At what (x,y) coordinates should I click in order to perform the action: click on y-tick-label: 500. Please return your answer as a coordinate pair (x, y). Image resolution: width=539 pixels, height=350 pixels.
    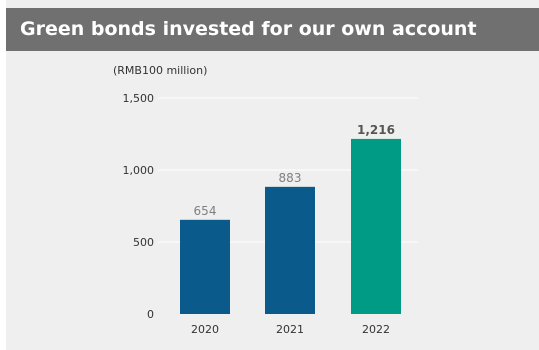
    Looking at the image, I should click on (143, 242).